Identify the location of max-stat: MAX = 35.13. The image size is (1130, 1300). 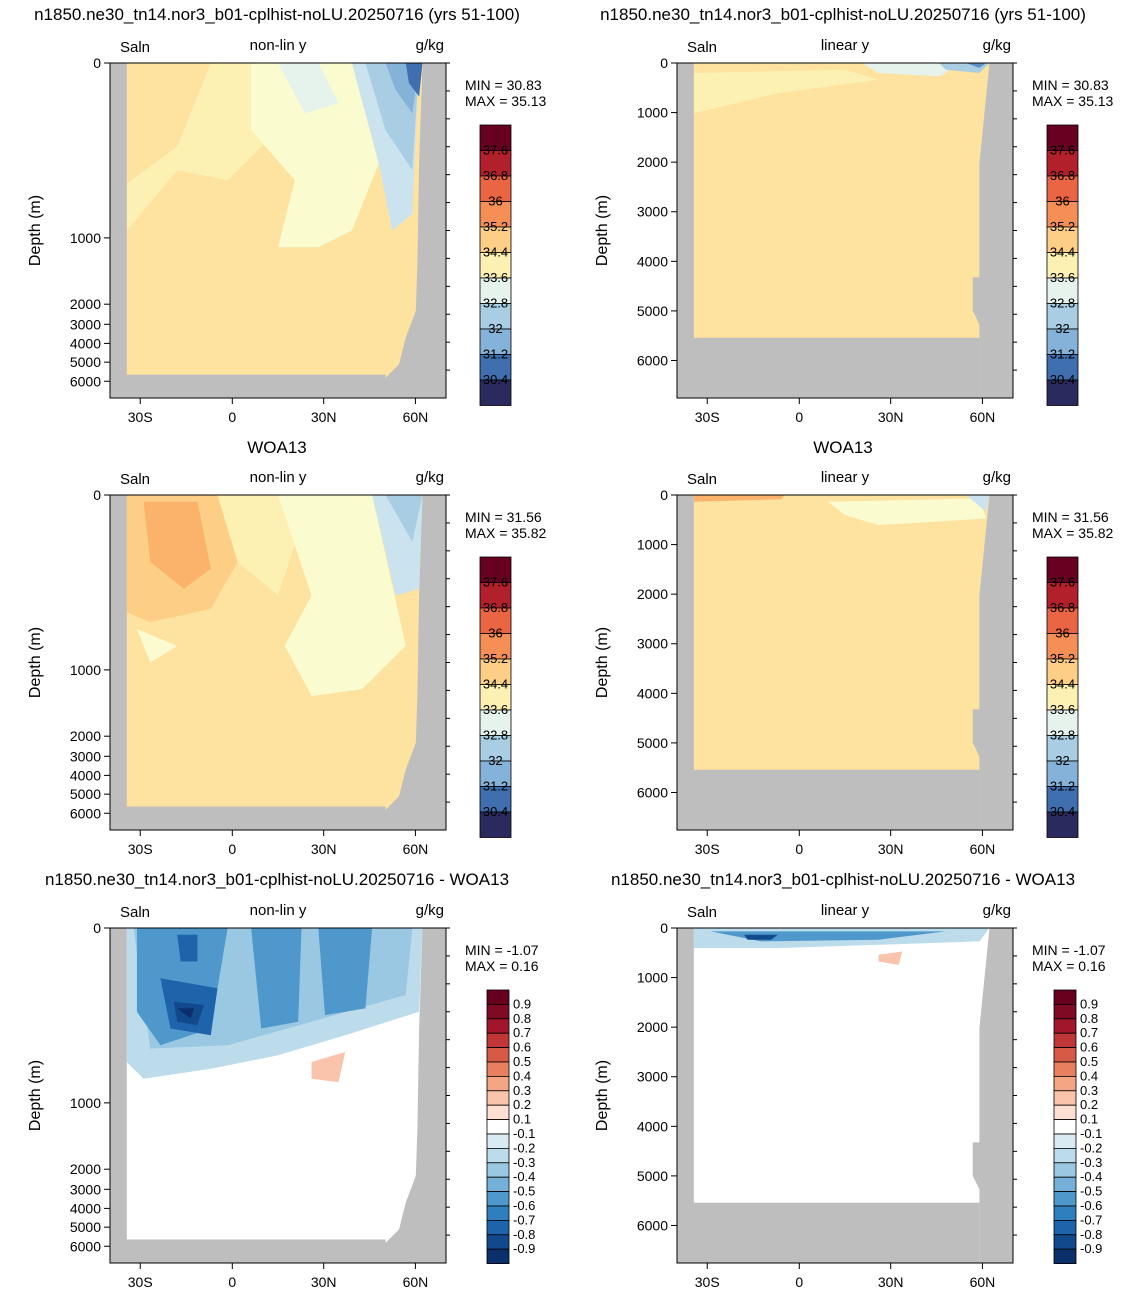
(506, 101).